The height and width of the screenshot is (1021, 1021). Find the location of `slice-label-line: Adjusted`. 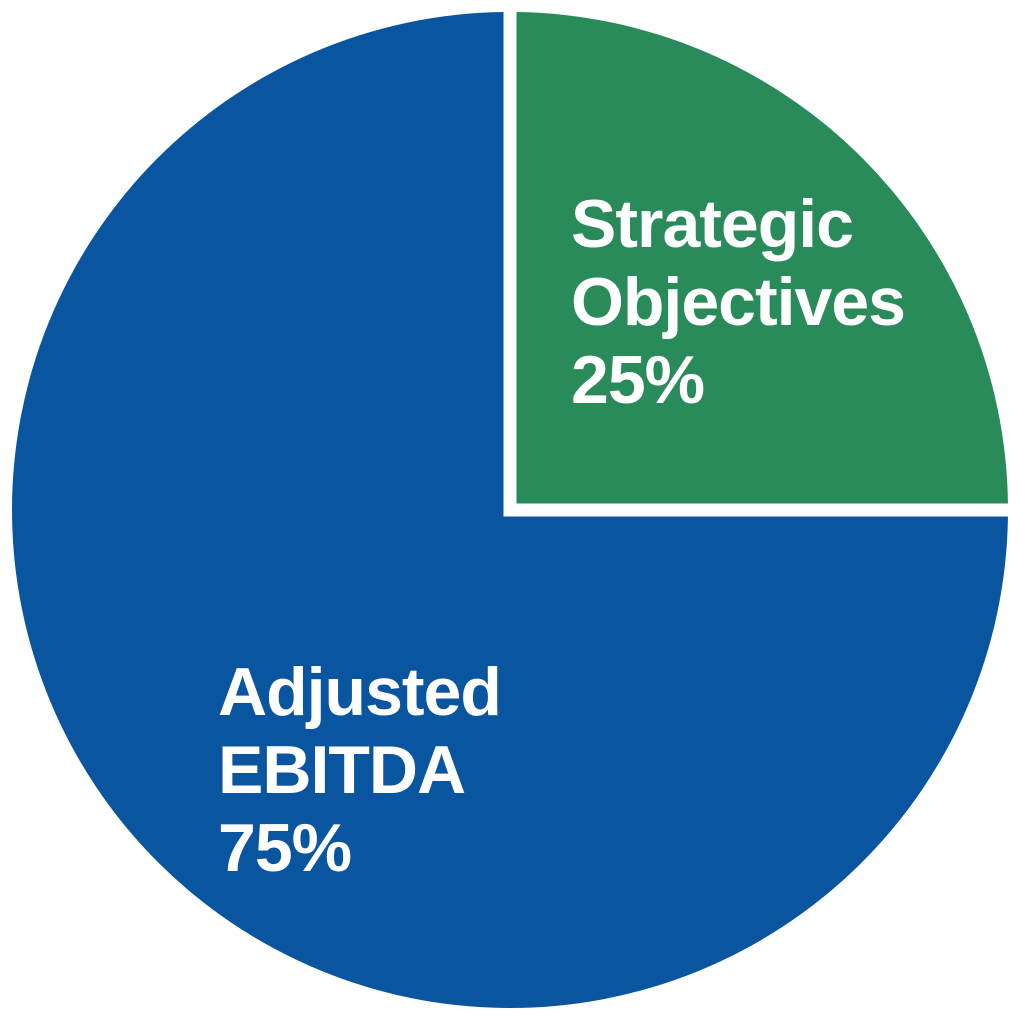

slice-label-line: Adjusted is located at coordinates (360, 692).